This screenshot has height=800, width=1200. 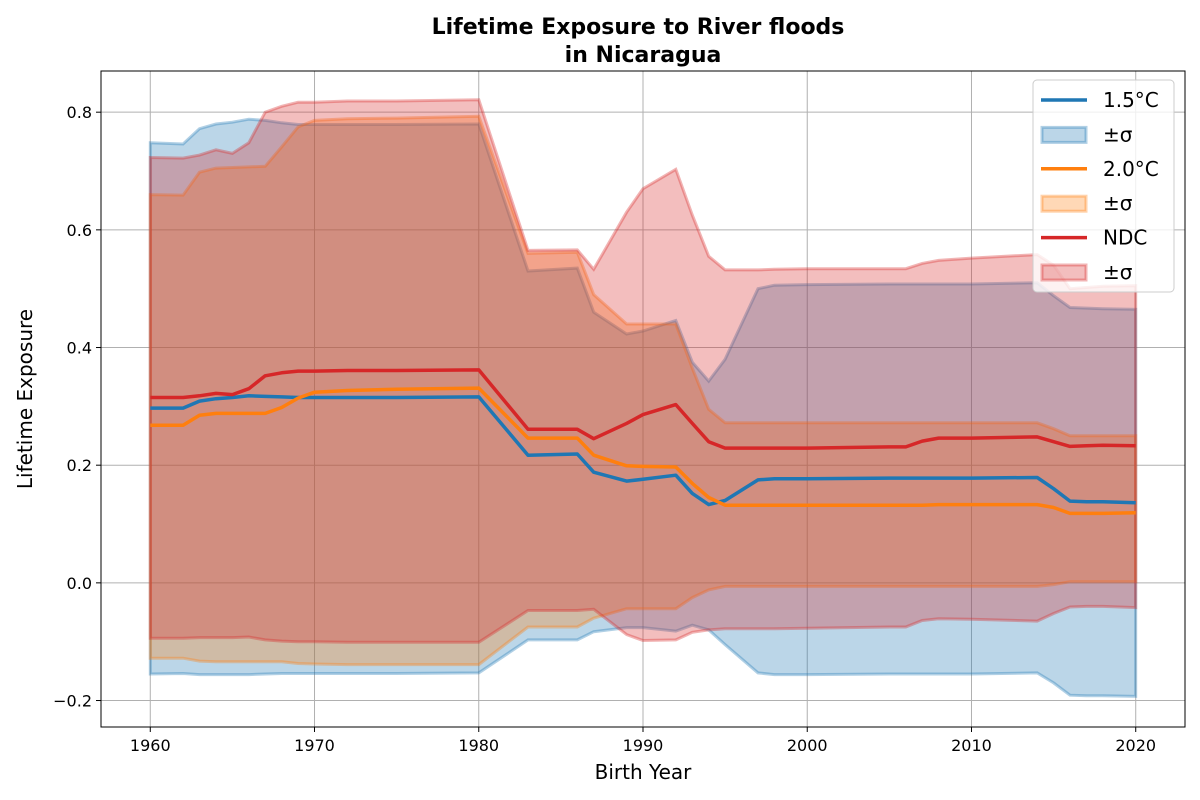 I want to click on x-axis-label: Birth Year, so click(x=643, y=772).